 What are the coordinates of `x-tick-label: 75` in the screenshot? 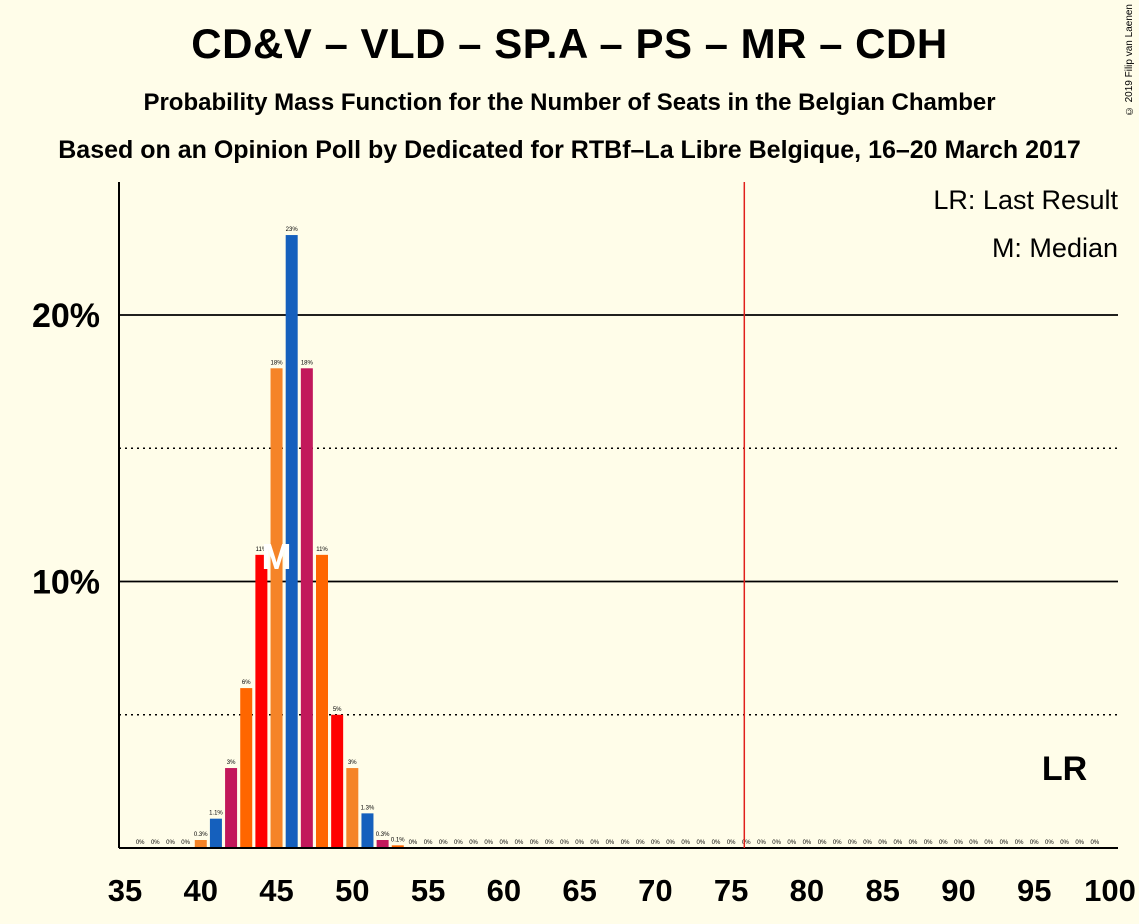 It's located at (731, 890).